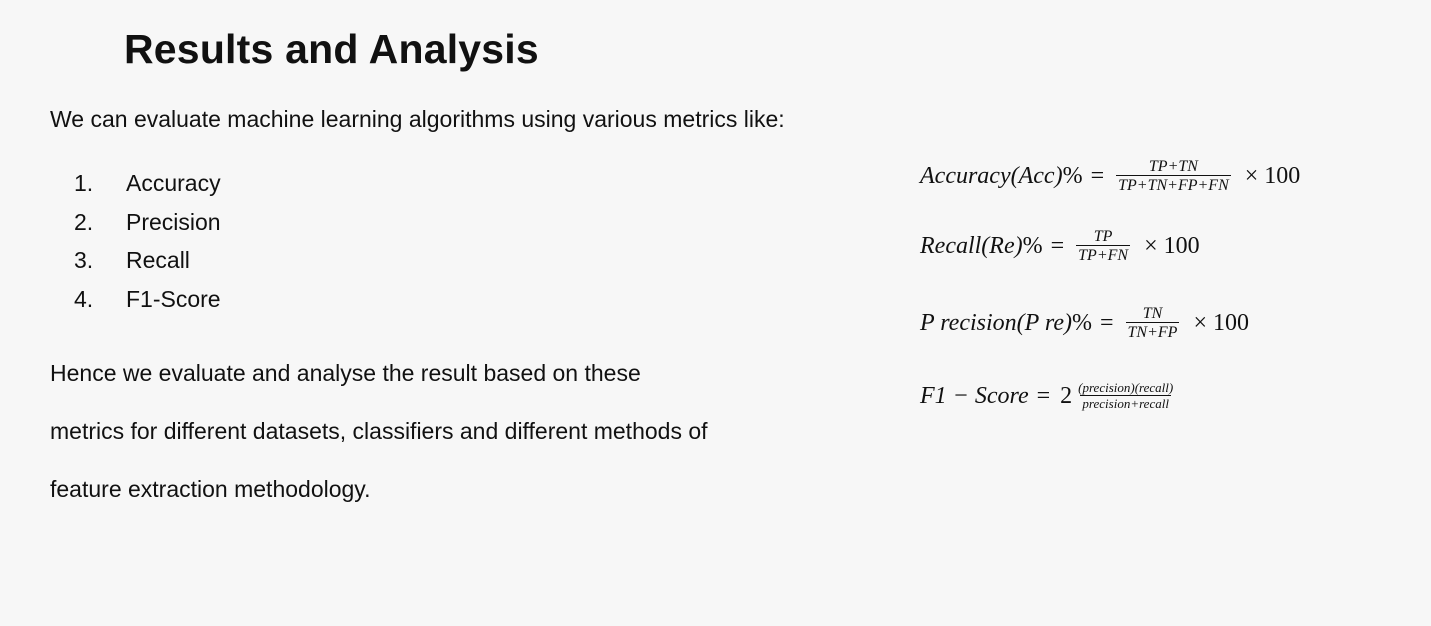  What do you see at coordinates (1173, 166) in the screenshot?
I see `fraction-numerator: TP+TN` at bounding box center [1173, 166].